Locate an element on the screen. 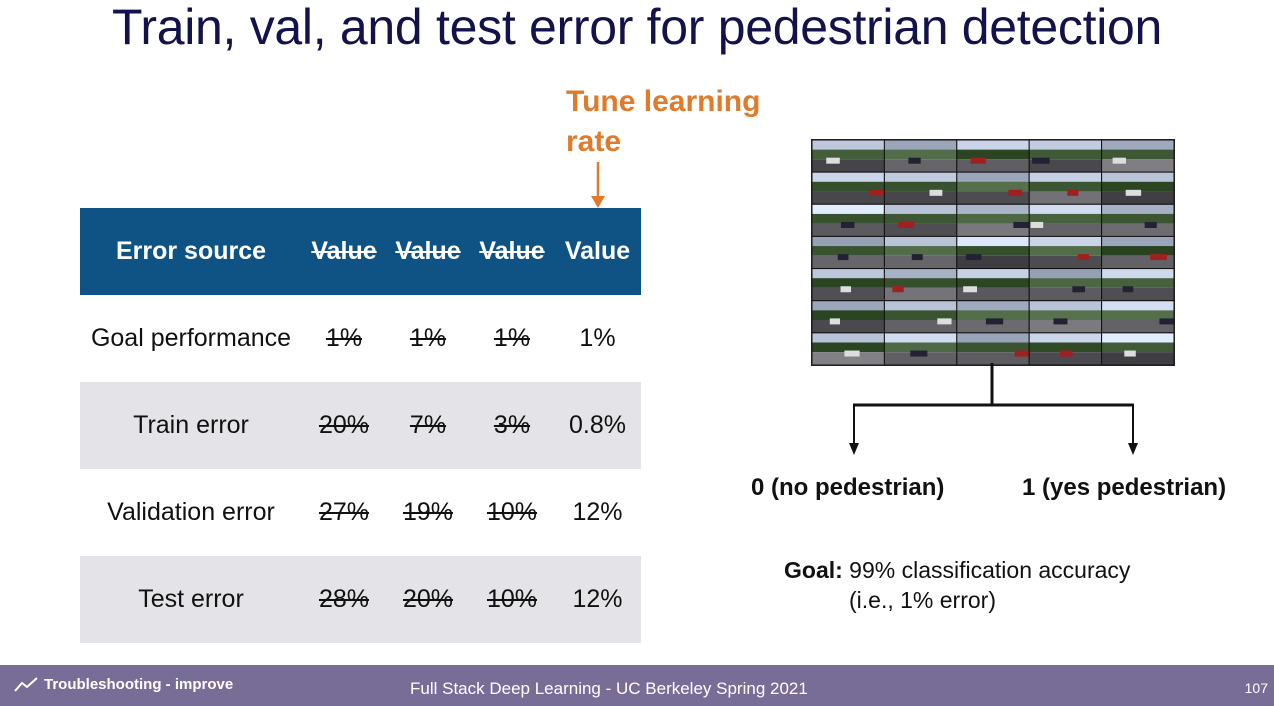 This screenshot has height=706, width=1274. table-row: Train error 20% 7% 3% 0.8% is located at coordinates (360, 425).